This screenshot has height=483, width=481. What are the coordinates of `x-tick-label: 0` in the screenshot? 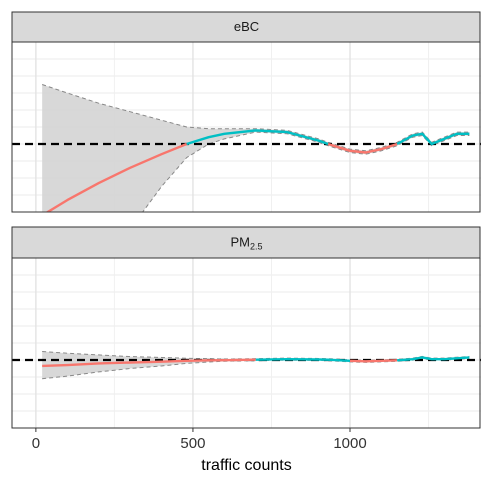 It's located at (36, 443).